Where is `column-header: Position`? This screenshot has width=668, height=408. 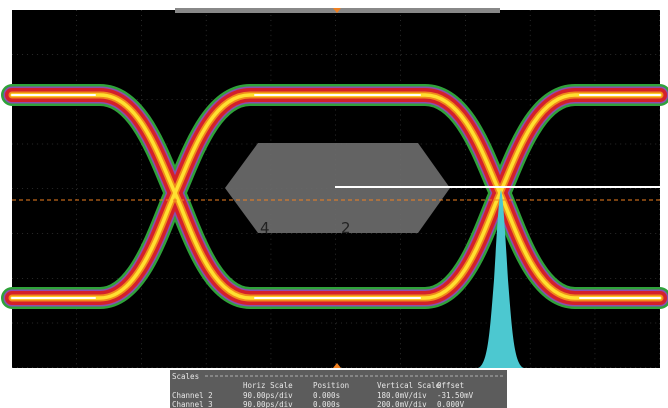 column-header: Position is located at coordinates (331, 385).